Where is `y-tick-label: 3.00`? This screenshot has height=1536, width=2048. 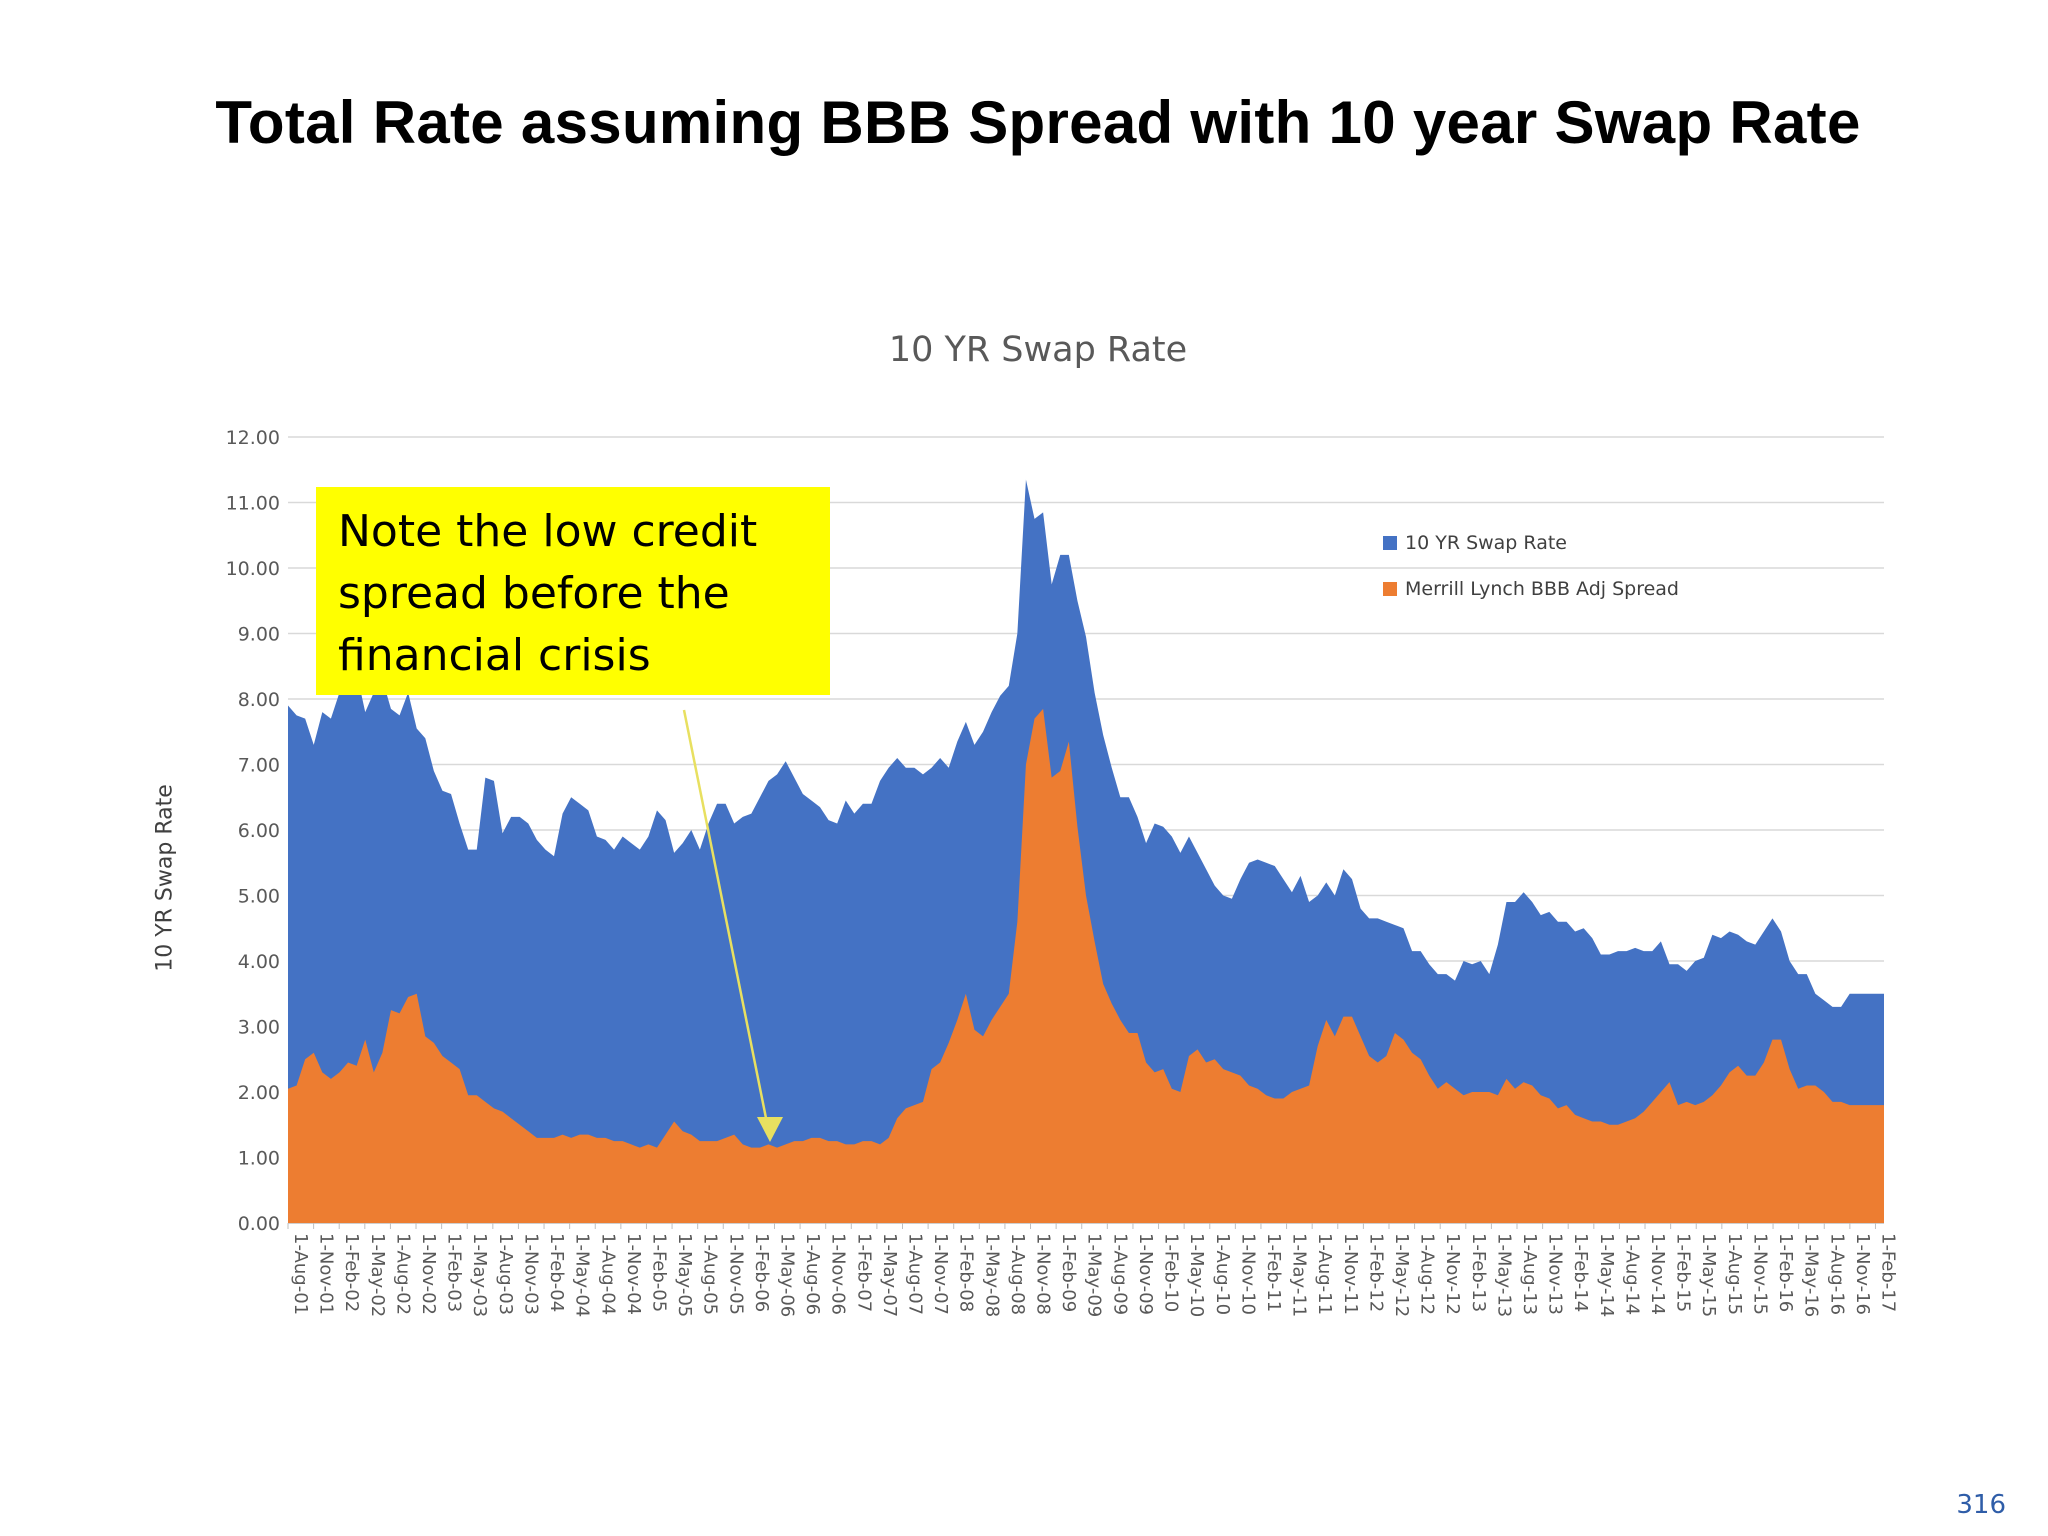 y-tick-label: 3.00 is located at coordinates (259, 1028).